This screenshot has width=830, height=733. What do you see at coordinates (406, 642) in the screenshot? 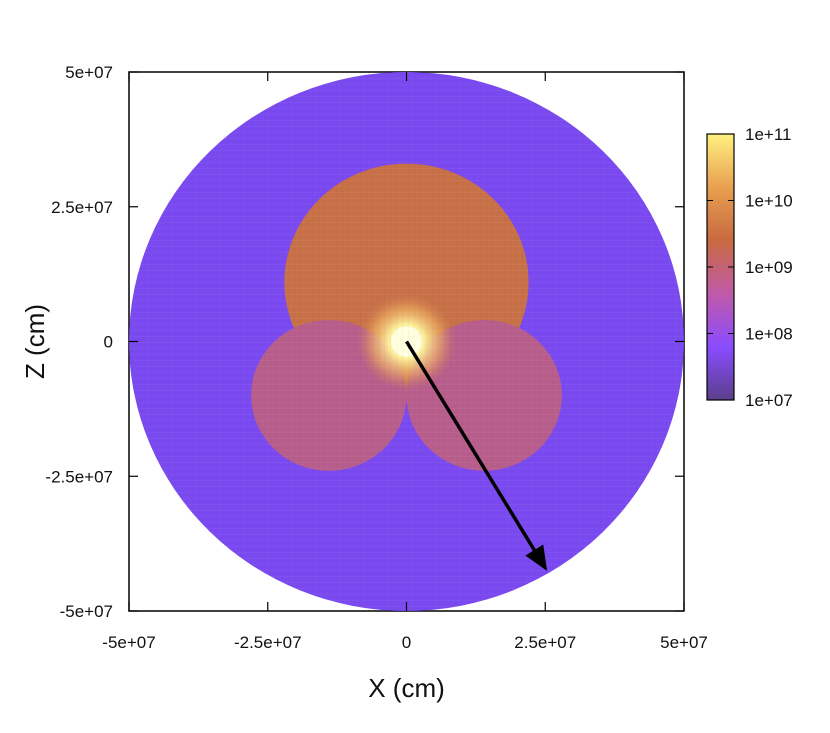
I see `x-tick-label: 0` at bounding box center [406, 642].